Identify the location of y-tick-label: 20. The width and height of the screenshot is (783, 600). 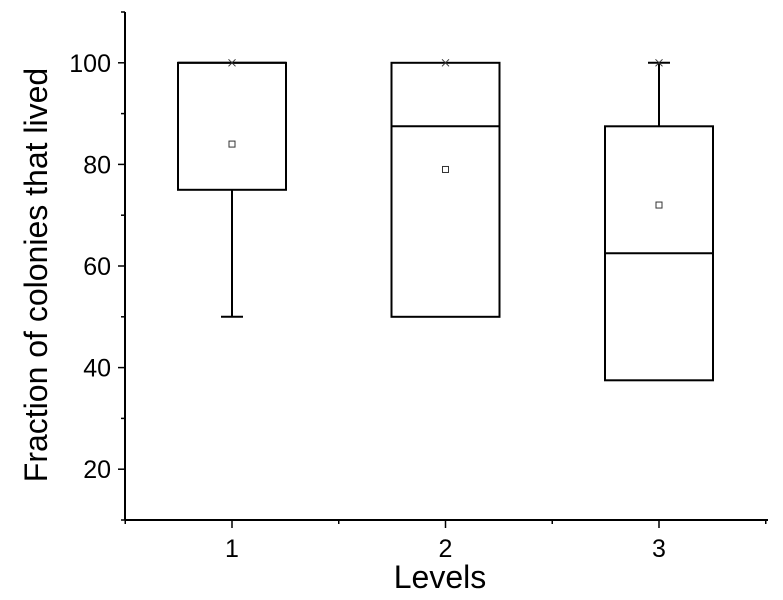
(97, 470).